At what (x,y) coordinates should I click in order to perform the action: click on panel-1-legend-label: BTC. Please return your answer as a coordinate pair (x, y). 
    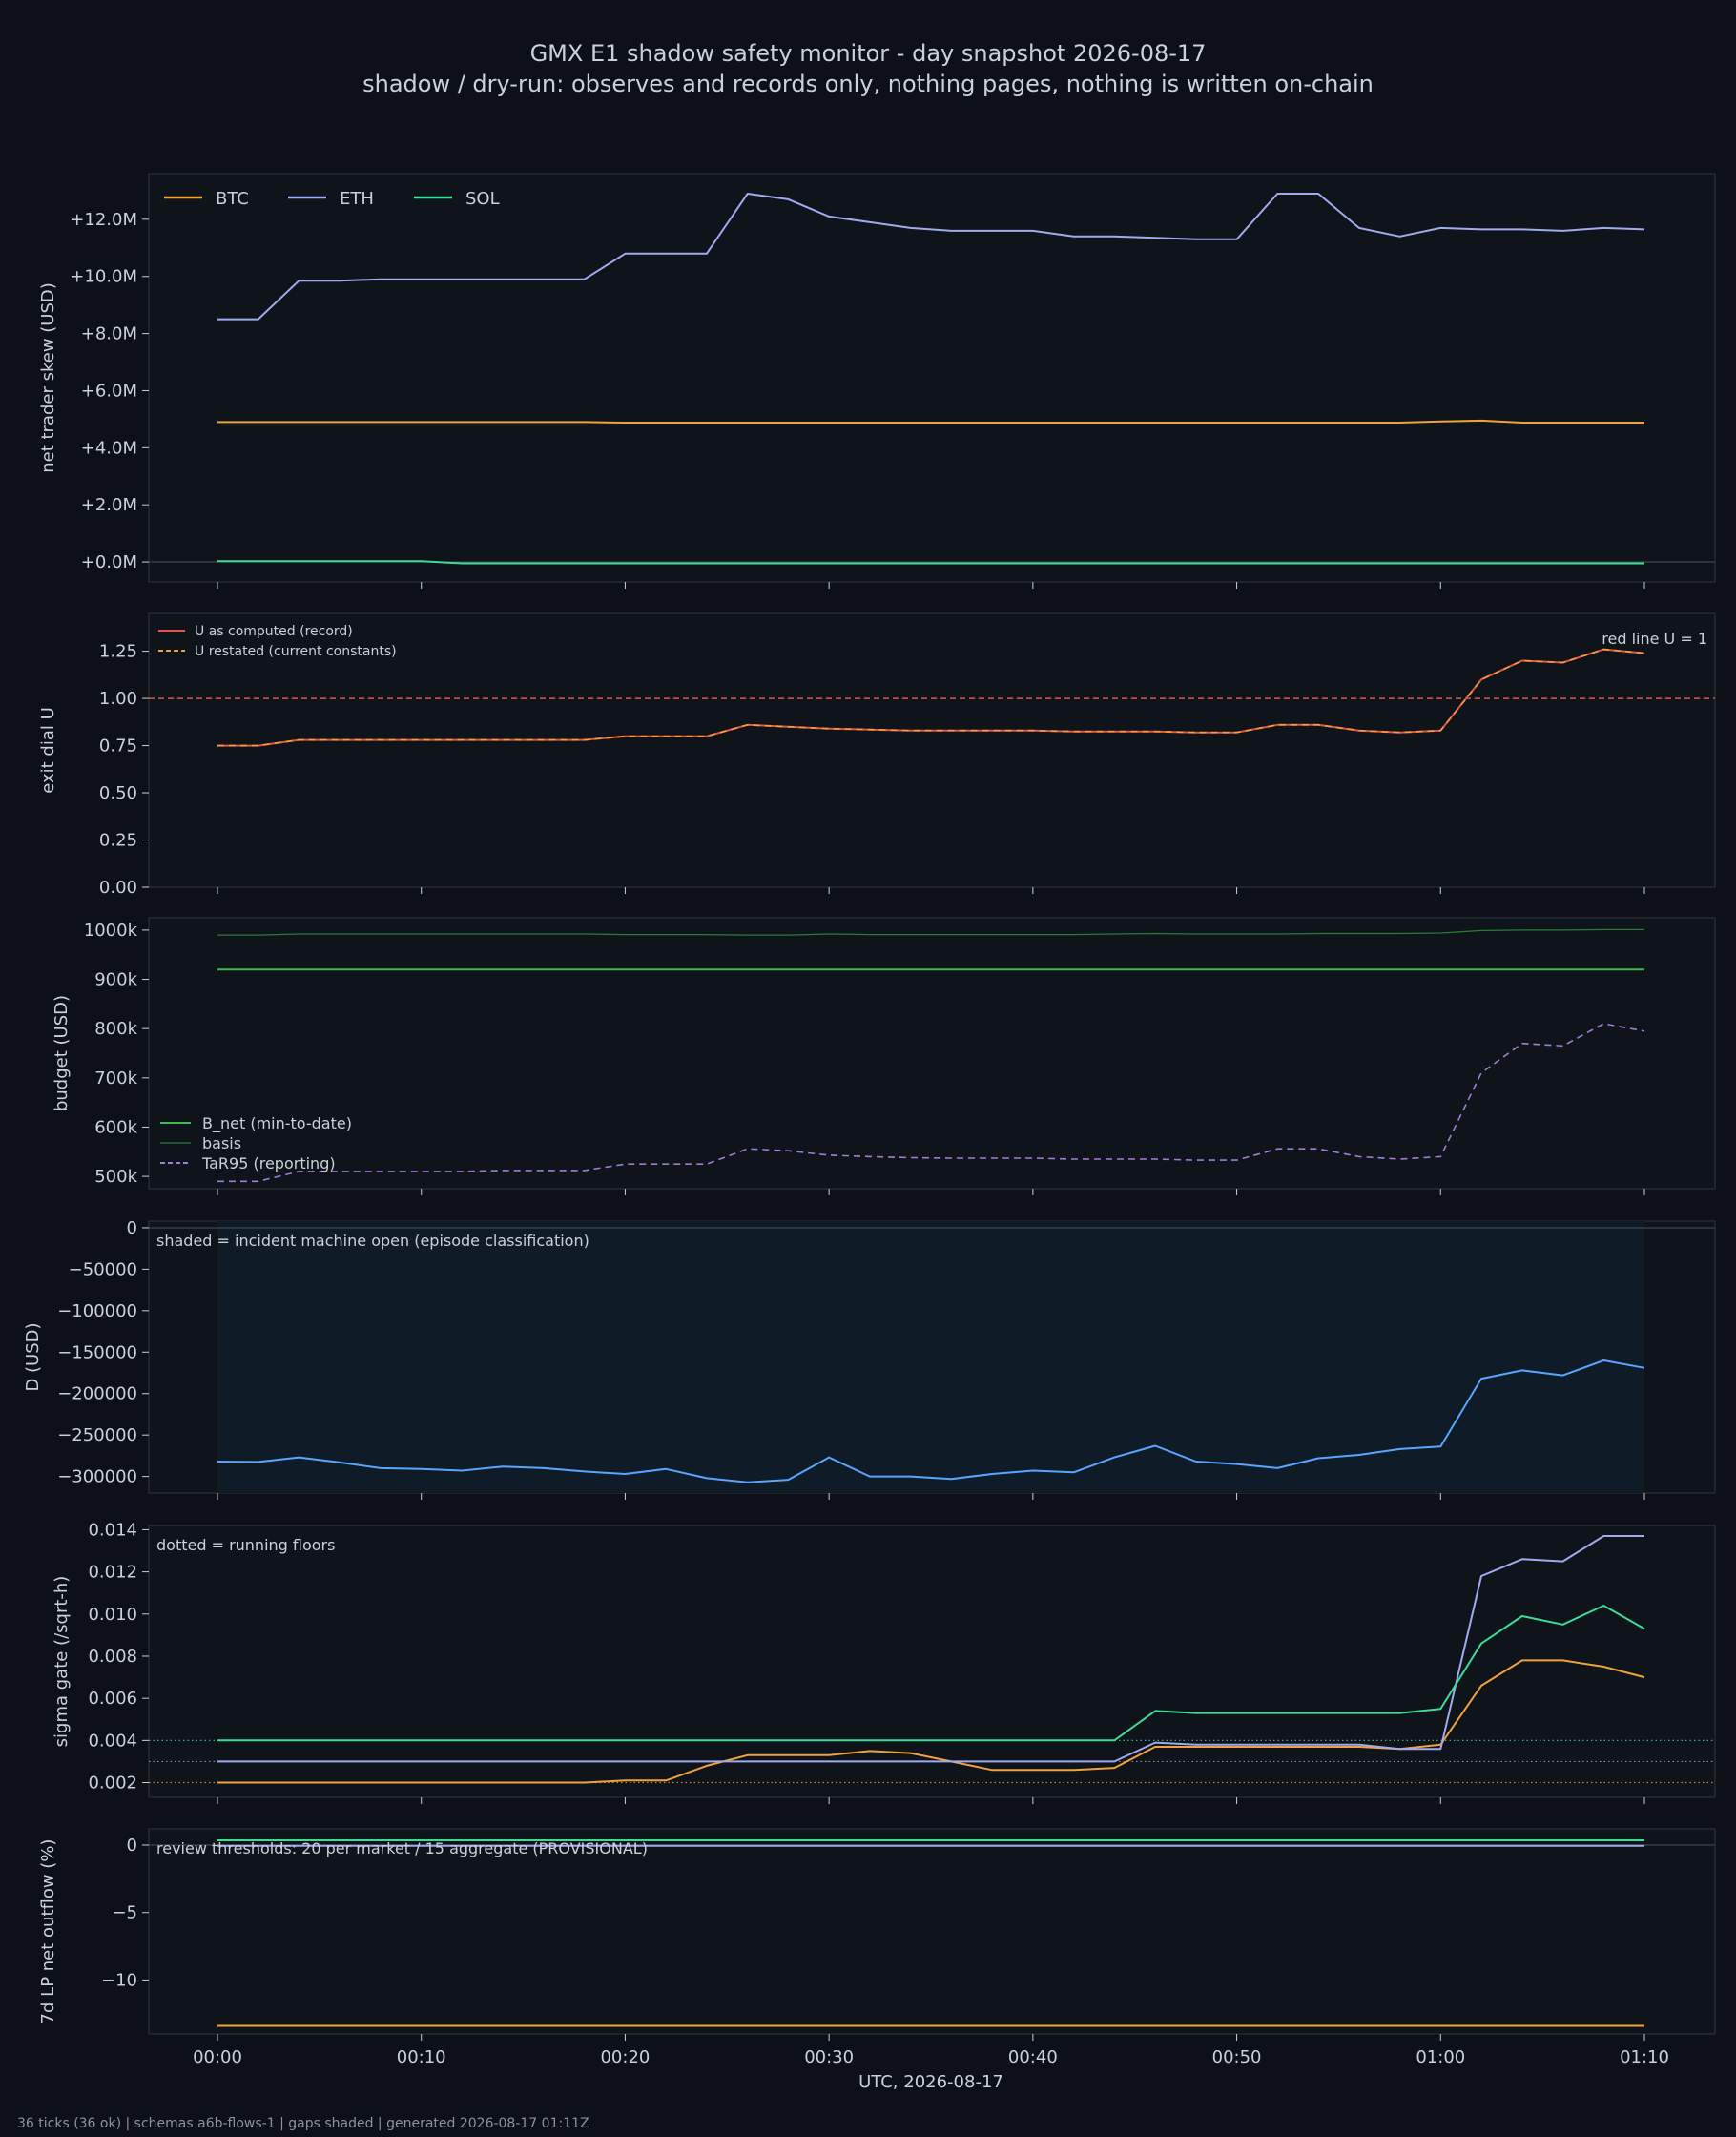
    Looking at the image, I should click on (232, 199).